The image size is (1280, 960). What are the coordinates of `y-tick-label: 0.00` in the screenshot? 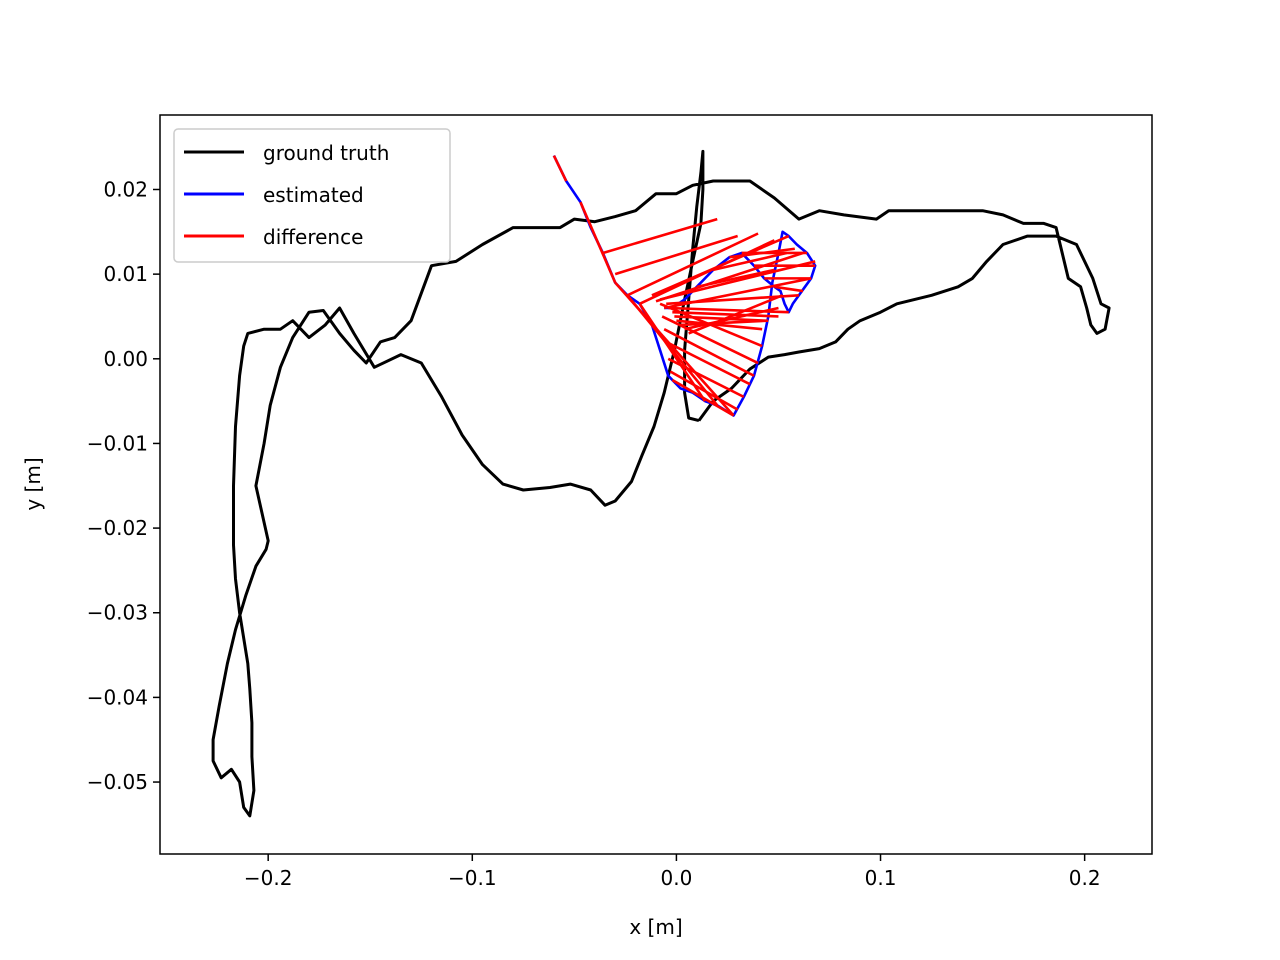 It's located at (125, 359).